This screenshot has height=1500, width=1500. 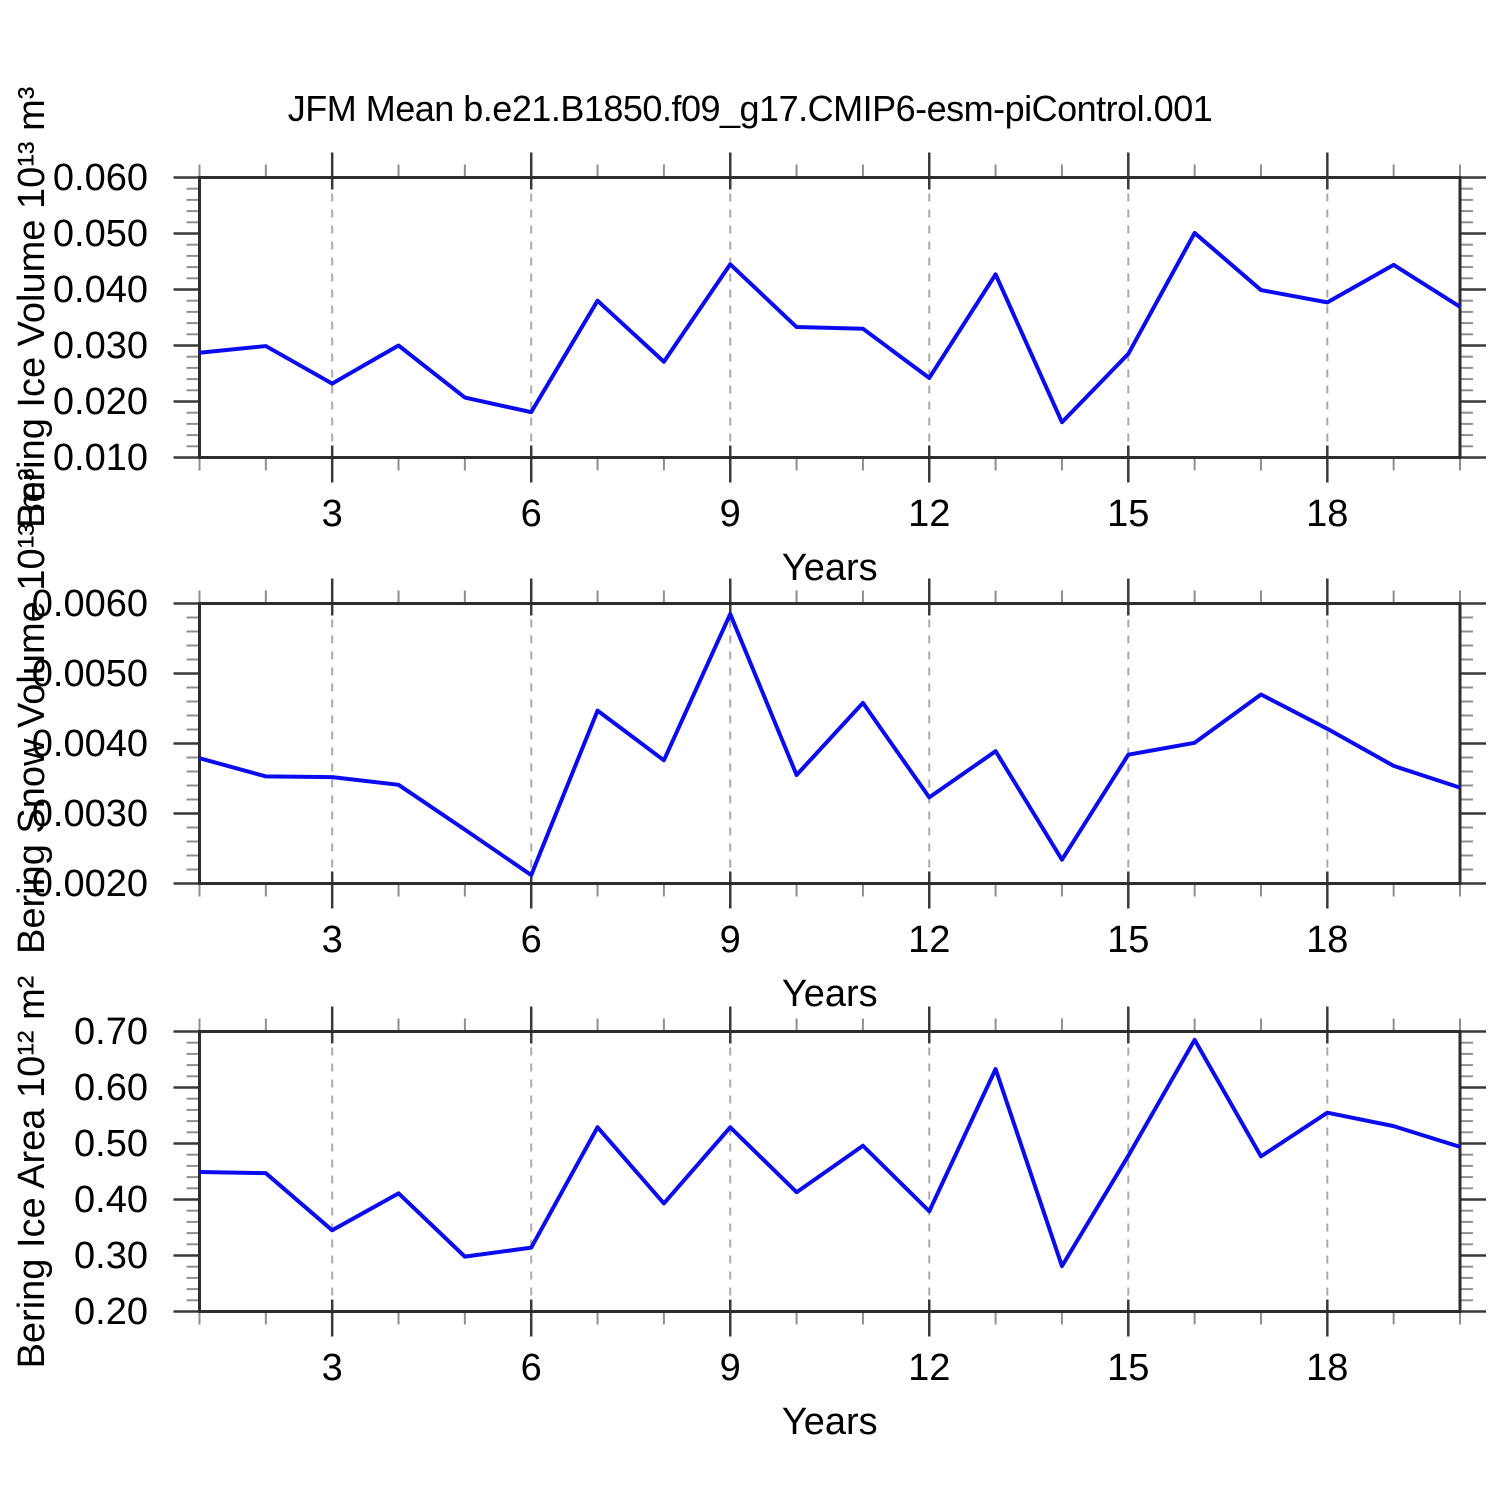 What do you see at coordinates (100, 457) in the screenshot?
I see `y-tick-label: 0.010` at bounding box center [100, 457].